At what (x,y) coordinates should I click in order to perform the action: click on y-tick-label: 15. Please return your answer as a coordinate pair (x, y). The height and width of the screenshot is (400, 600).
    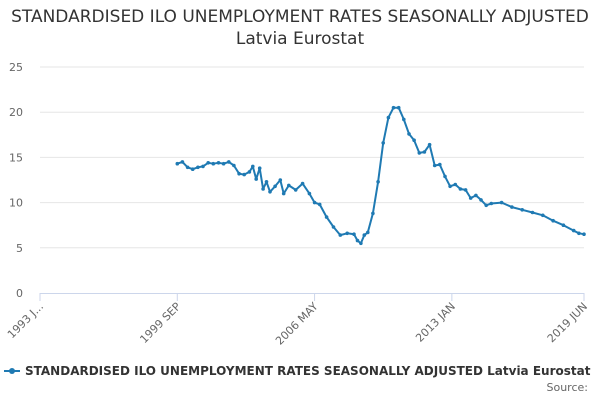
    Looking at the image, I should click on (16, 157).